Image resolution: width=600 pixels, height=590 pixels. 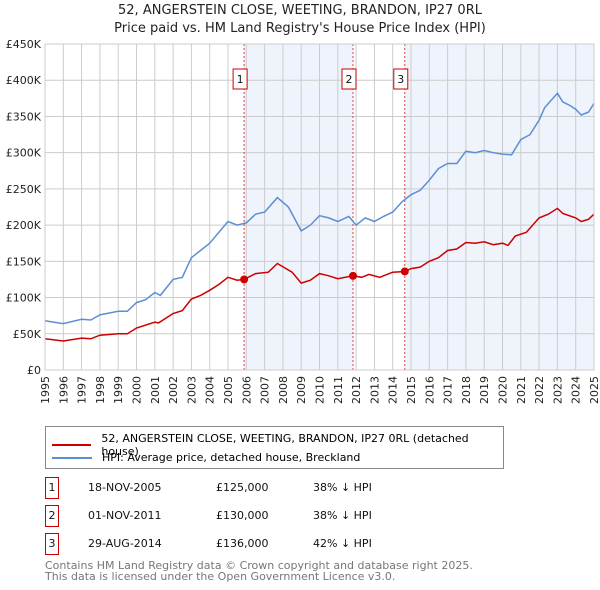 What do you see at coordinates (393, 390) in the screenshot?
I see `x-tick-label: 2014` at bounding box center [393, 390].